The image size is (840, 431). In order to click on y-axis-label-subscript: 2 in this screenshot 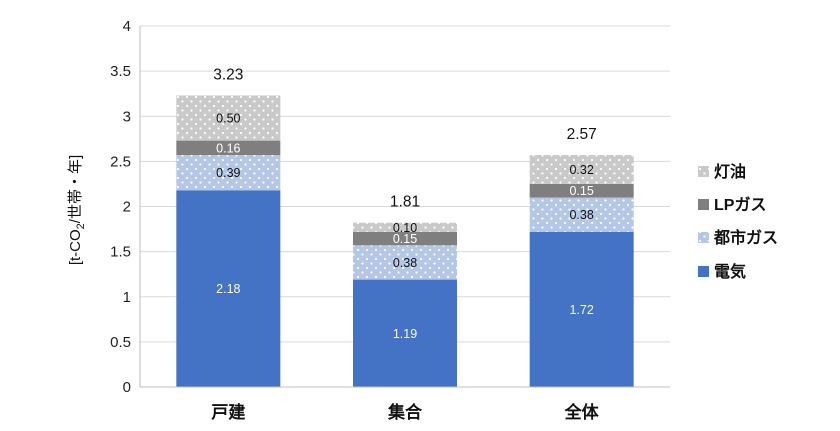, I will do `click(81, 226)`.